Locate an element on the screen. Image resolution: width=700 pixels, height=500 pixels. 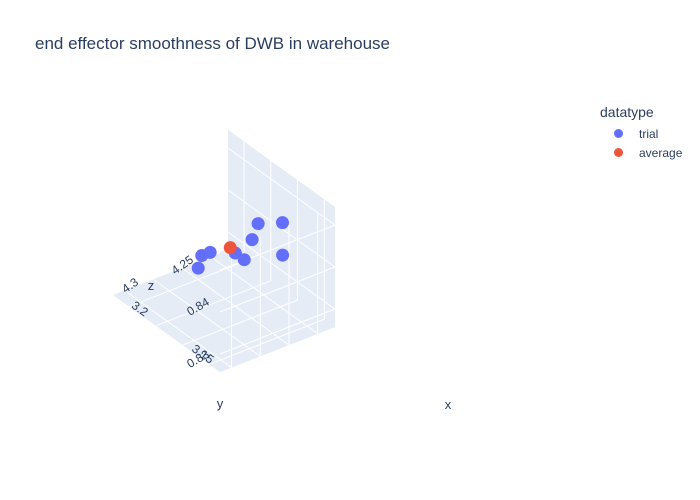
axis-label-x: x is located at coordinates (448, 404).